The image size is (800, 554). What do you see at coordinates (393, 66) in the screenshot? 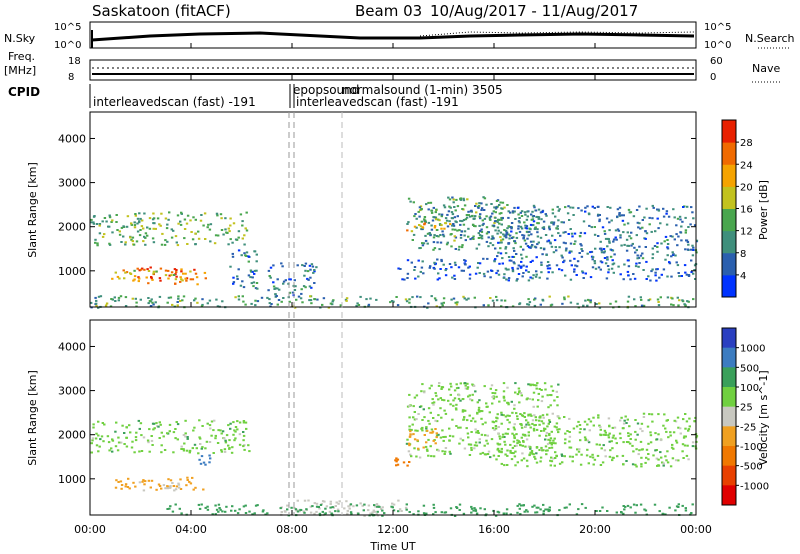
I see `freq-panel: Freq. [MHz] Nave 18 8 60 0` at bounding box center [393, 66].